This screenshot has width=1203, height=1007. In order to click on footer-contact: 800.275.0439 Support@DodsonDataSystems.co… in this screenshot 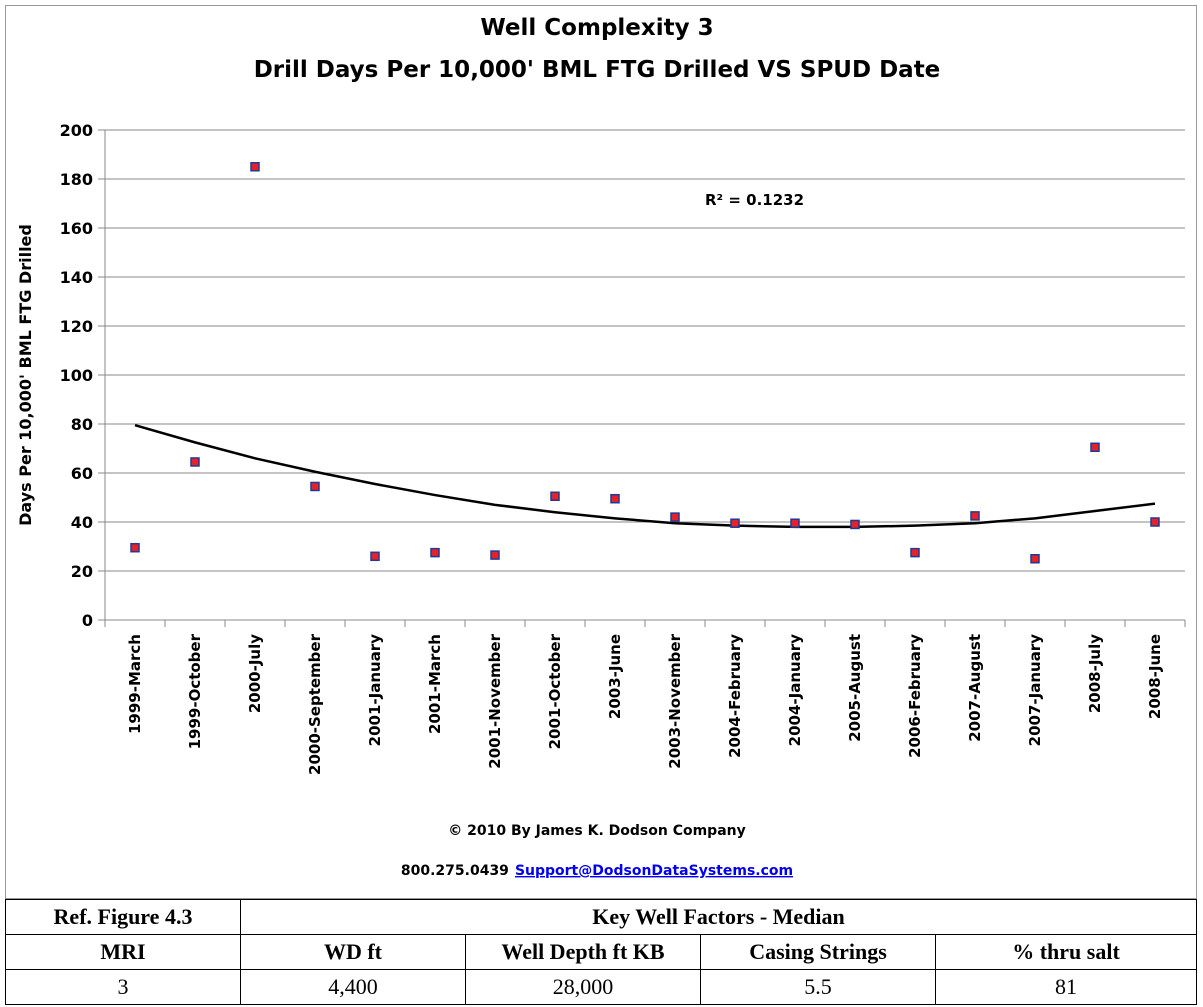, I will do `click(597, 871)`.